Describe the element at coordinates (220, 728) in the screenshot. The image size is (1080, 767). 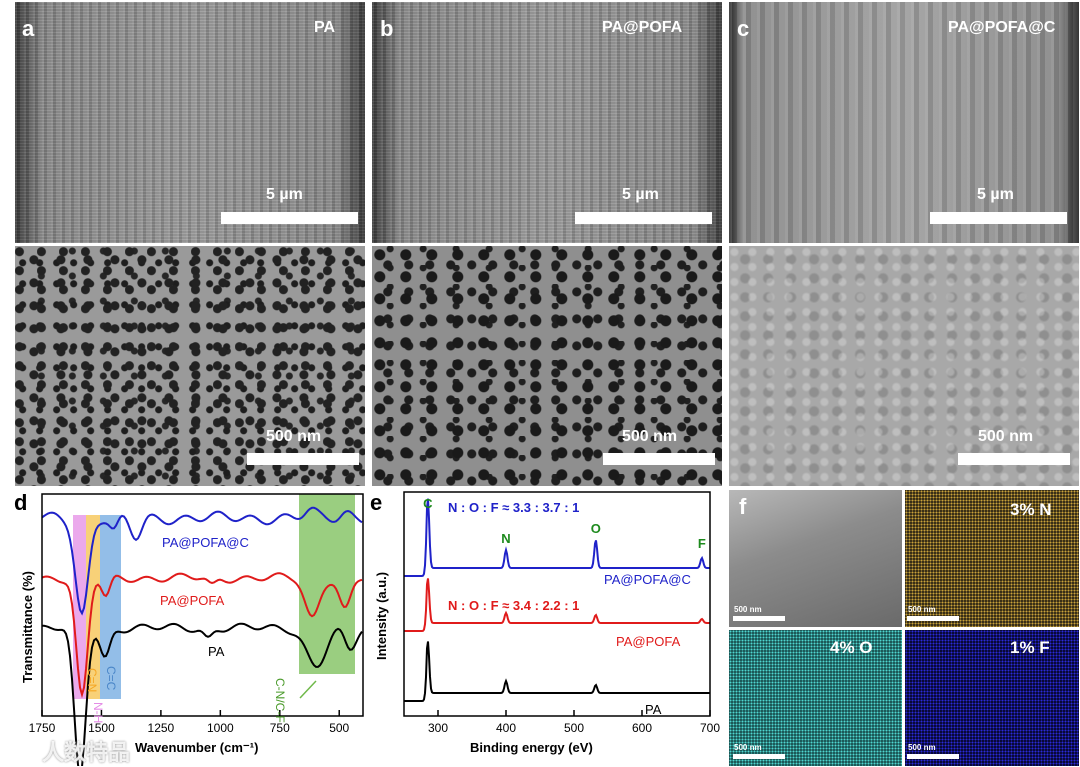
I see `ftir-xtick-label-3: 1000` at that location.